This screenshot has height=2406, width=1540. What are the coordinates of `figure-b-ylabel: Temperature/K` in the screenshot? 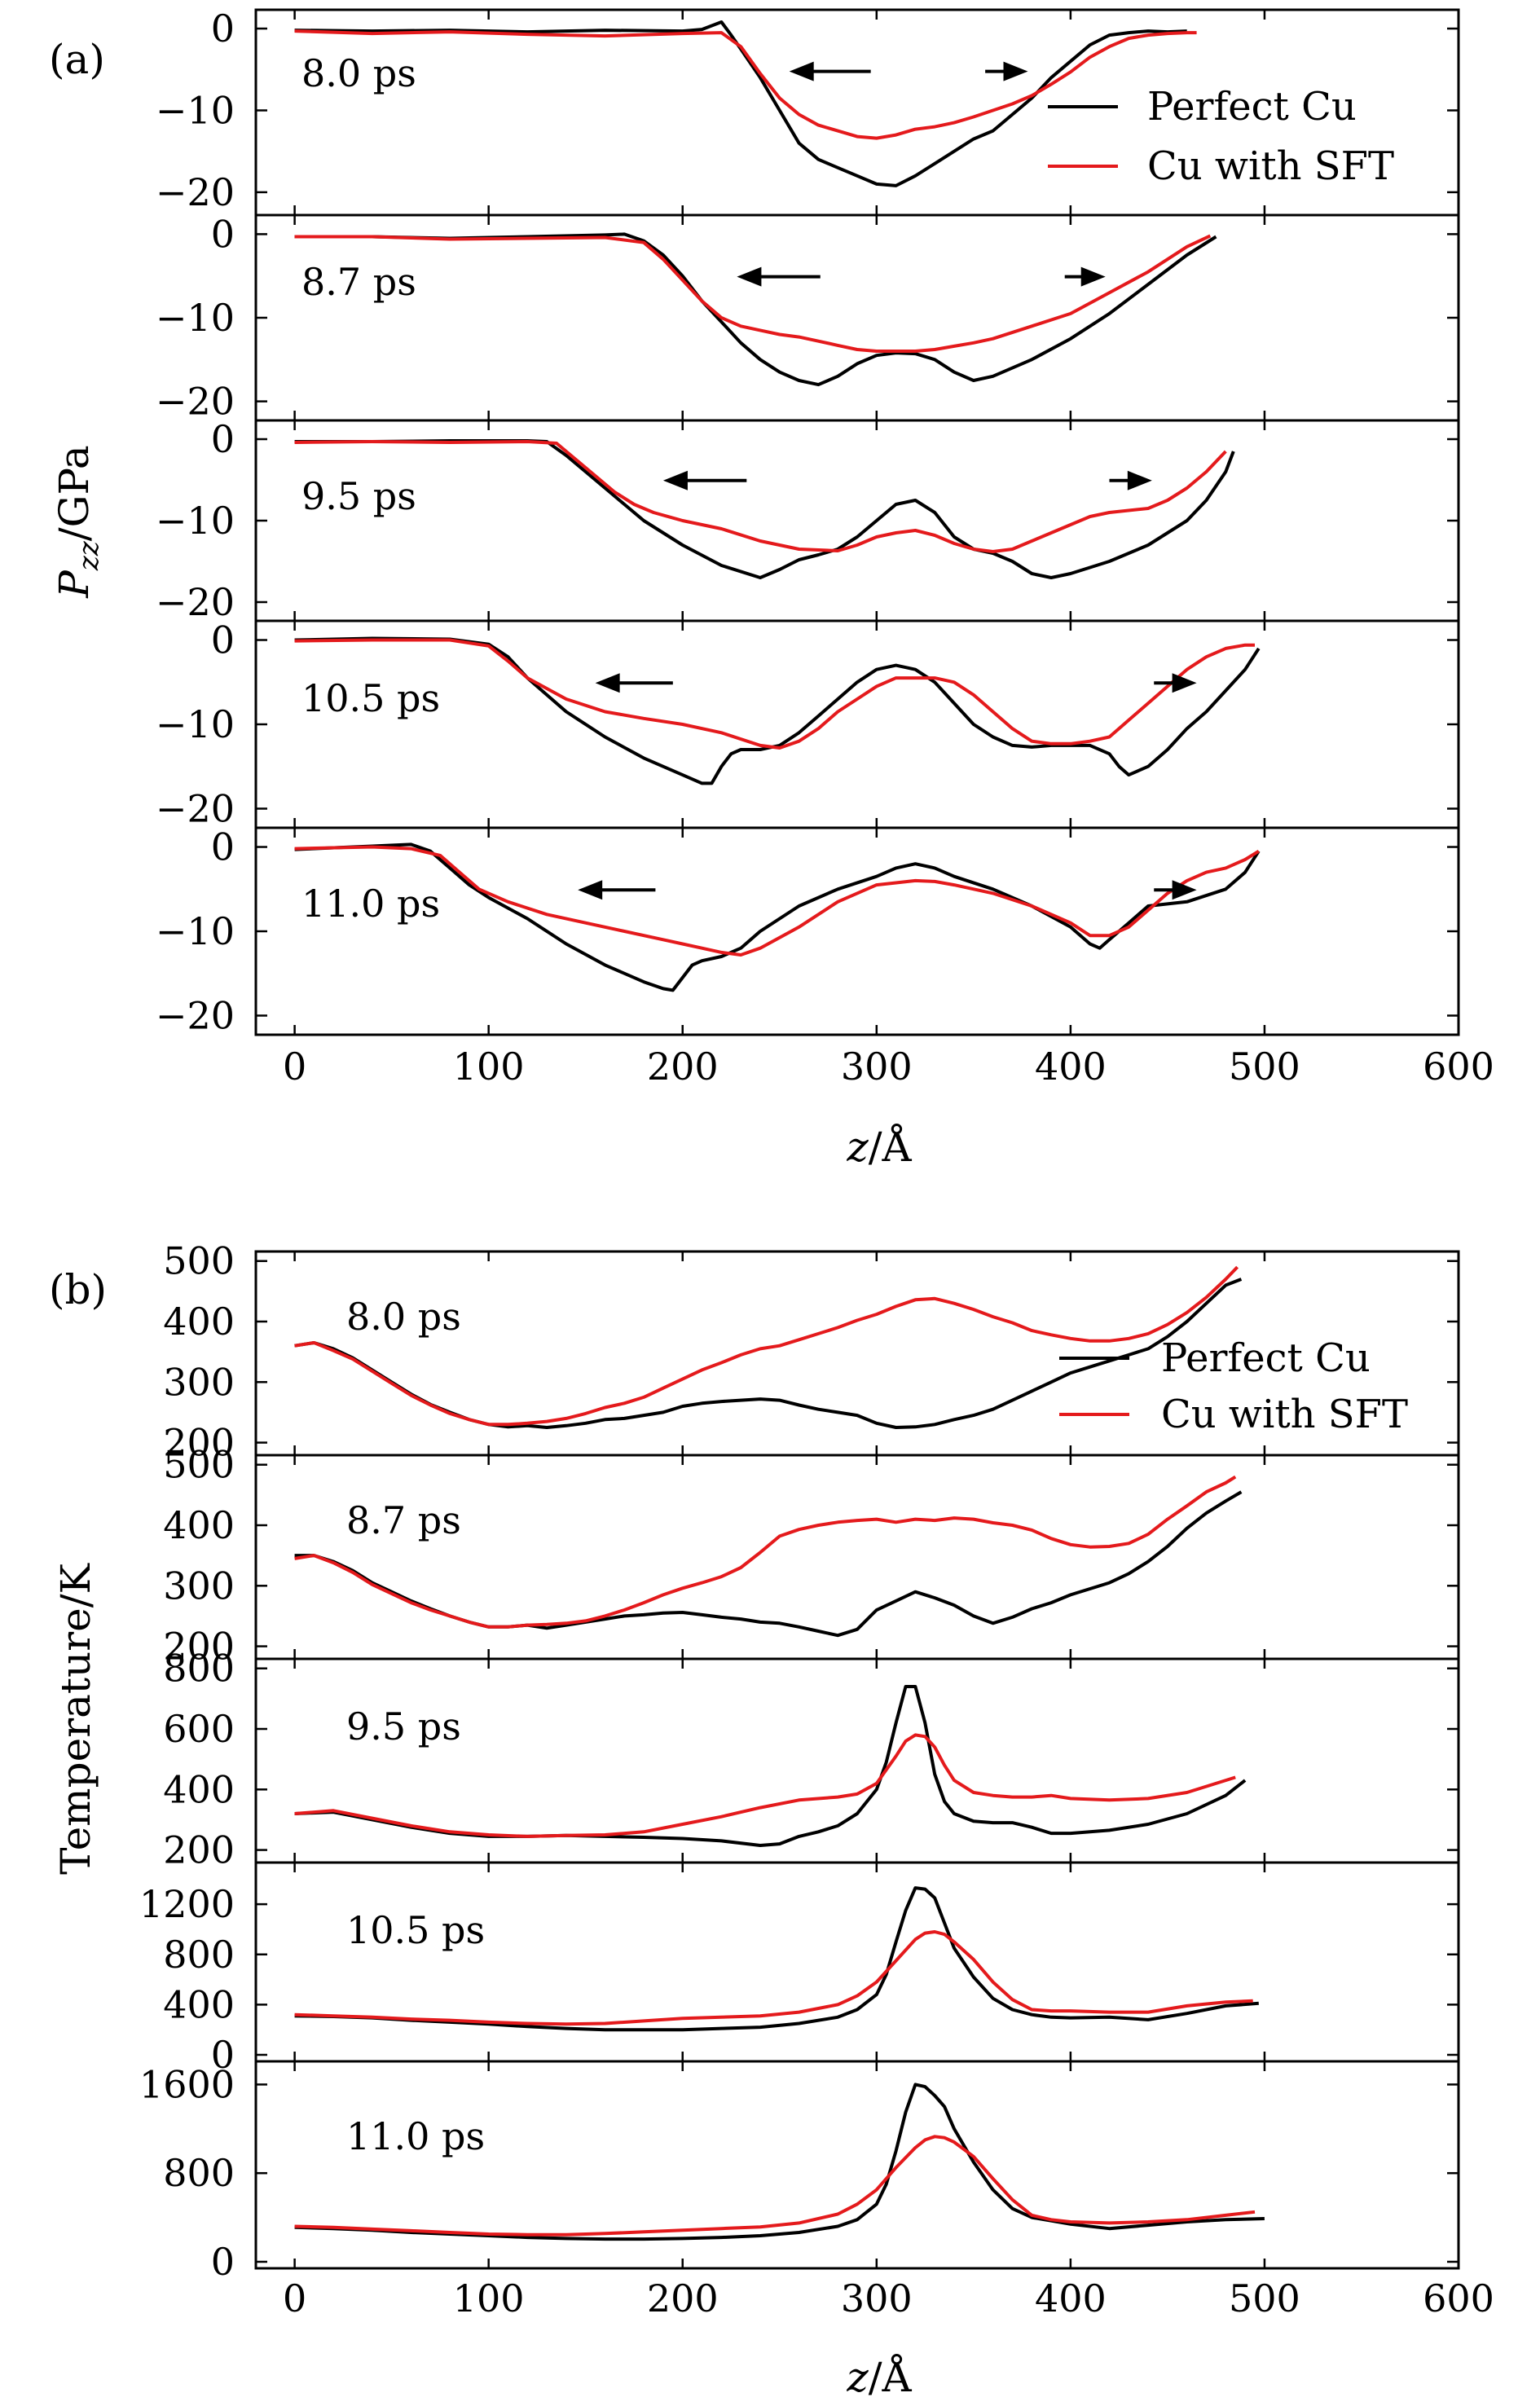 It's located at (75, 1718).